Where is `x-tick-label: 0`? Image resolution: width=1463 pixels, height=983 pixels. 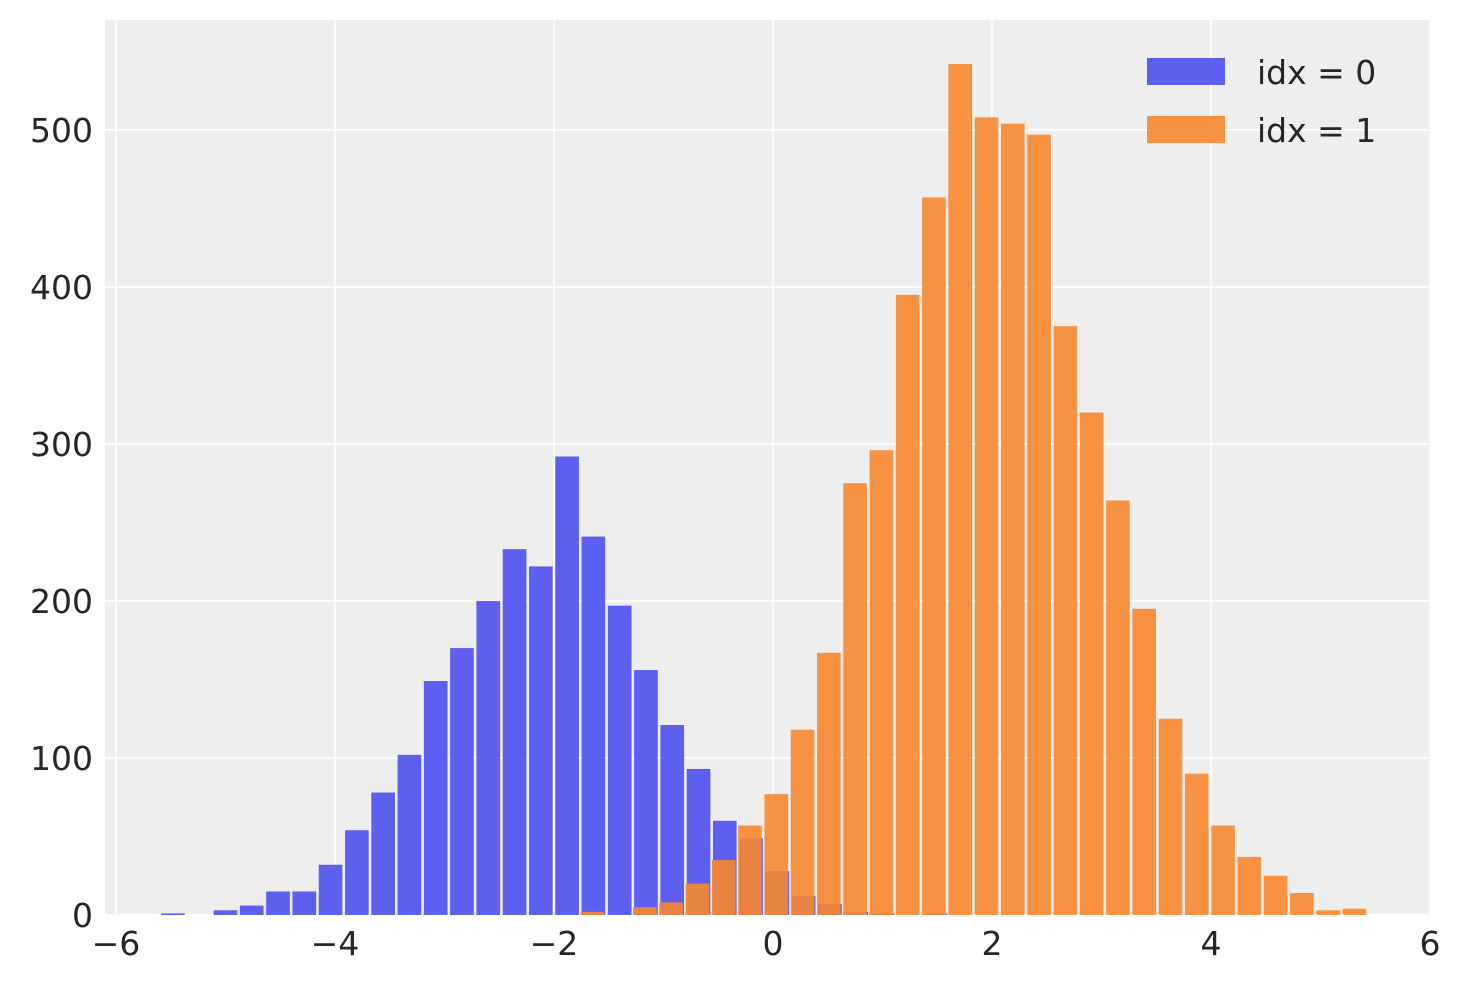 x-tick-label: 0 is located at coordinates (772, 943).